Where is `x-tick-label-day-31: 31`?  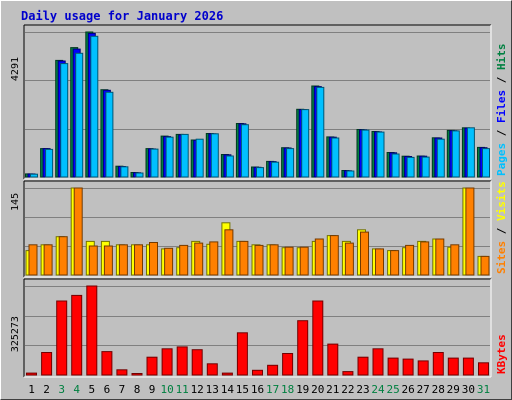 x-tick-label-day-31: 31 is located at coordinates (483, 389).